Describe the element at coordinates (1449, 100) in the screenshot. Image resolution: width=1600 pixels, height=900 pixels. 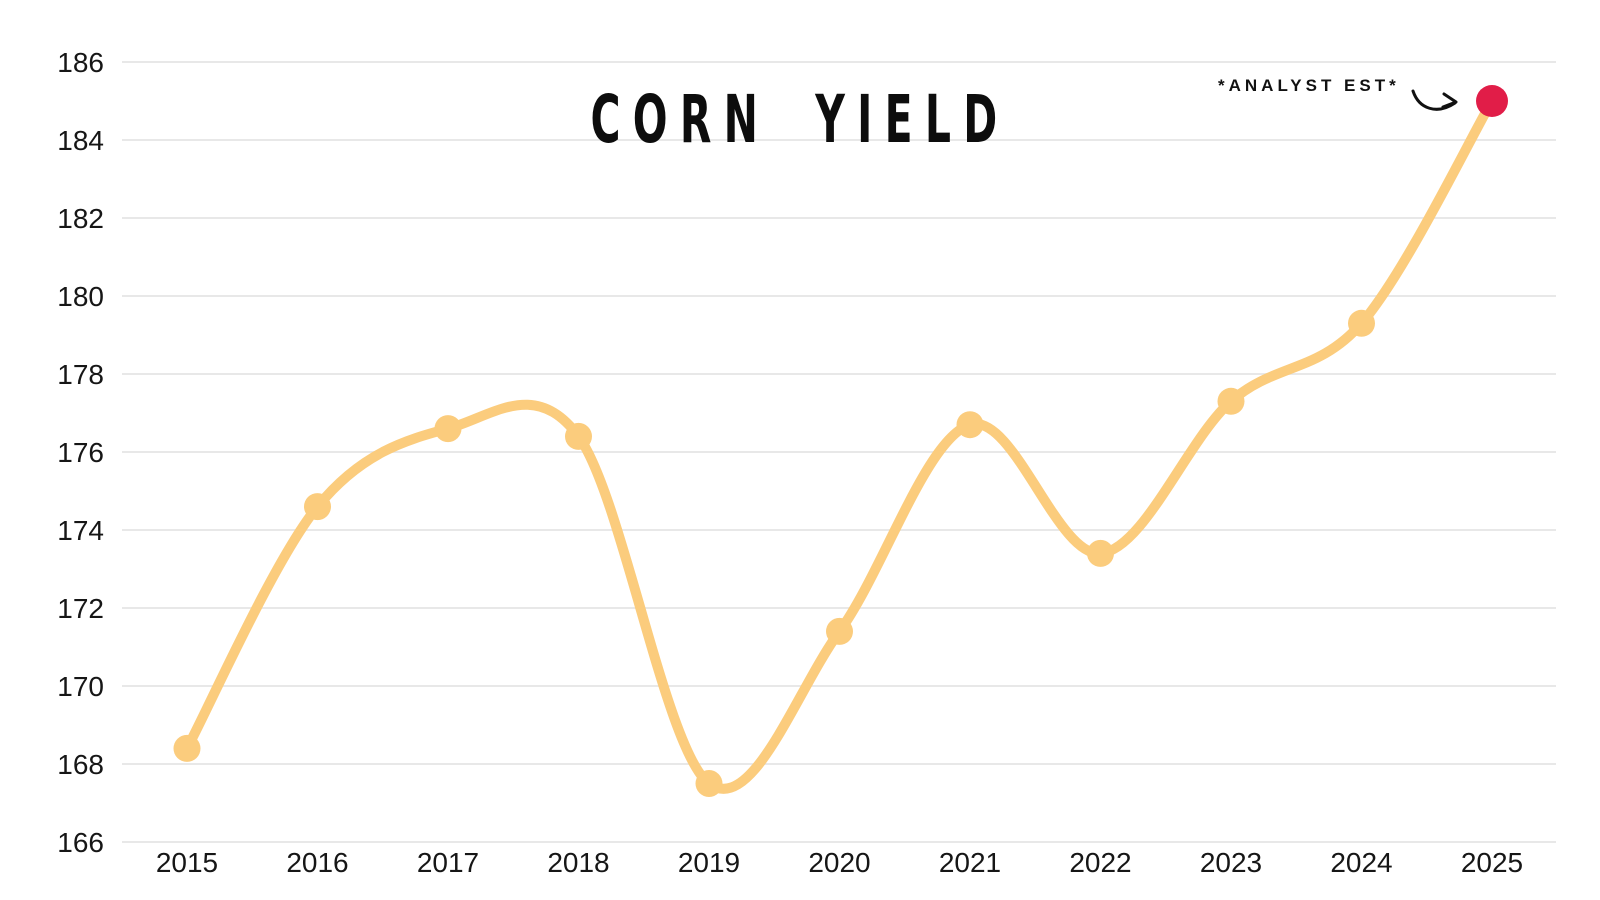
I see `annotation-arrow-head` at that location.